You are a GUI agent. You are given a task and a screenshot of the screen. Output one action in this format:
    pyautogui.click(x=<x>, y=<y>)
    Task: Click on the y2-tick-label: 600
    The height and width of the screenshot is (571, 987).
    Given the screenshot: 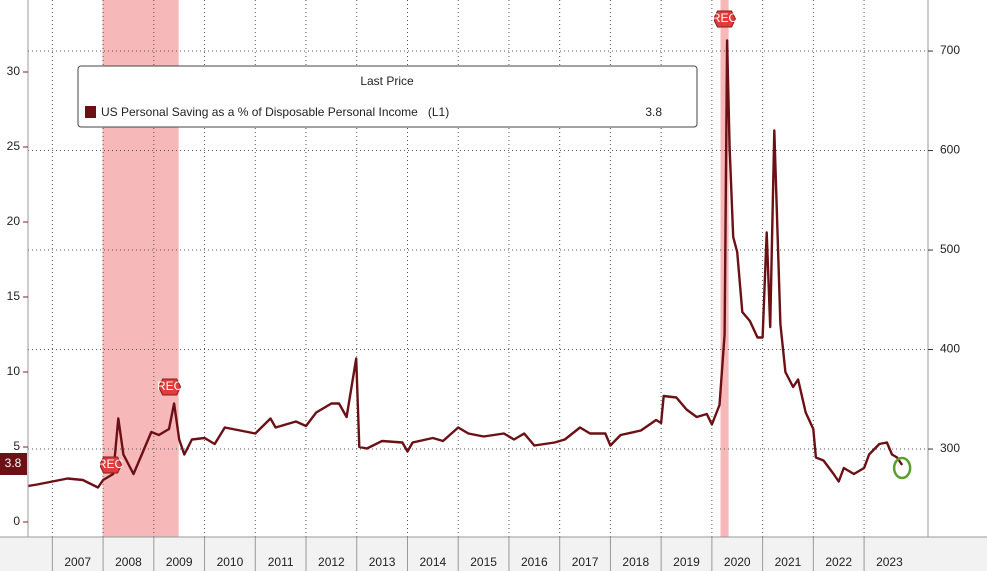 What is the action you would take?
    pyautogui.click(x=950, y=150)
    